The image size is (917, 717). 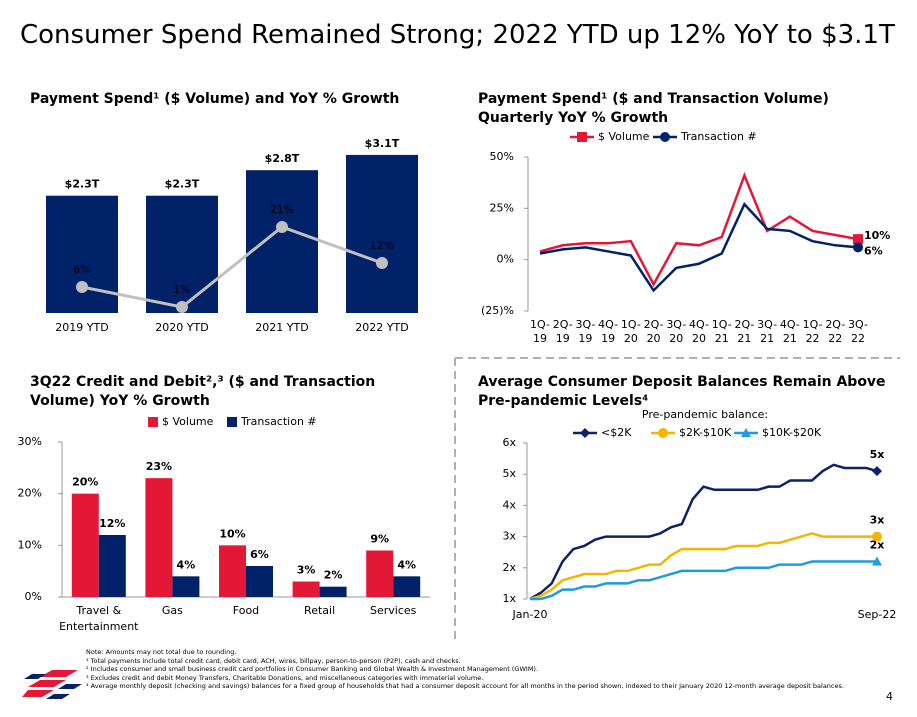 What do you see at coordinates (306, 570) in the screenshot?
I see `bar-label: 3%` at bounding box center [306, 570].